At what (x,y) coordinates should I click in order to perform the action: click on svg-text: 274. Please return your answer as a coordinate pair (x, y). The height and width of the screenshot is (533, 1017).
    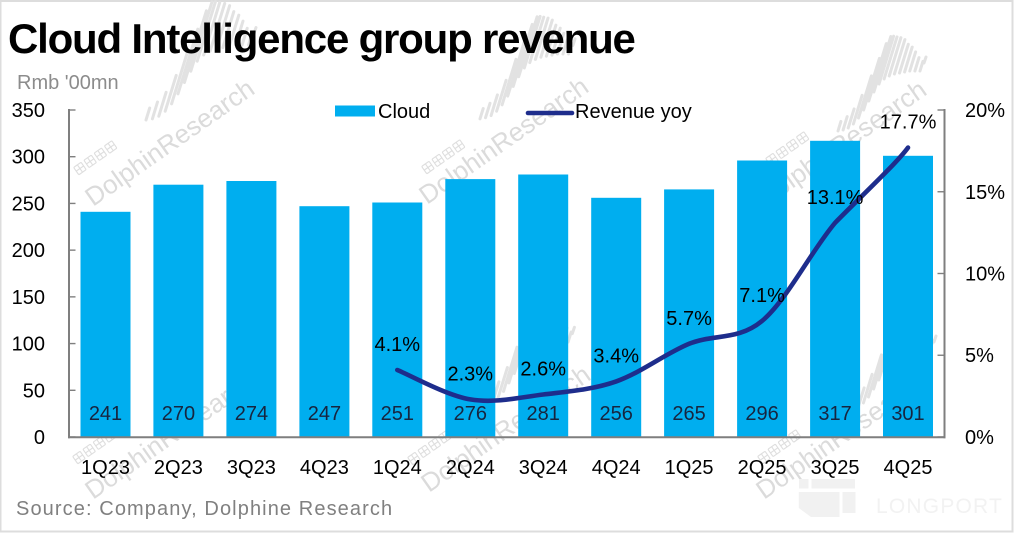
    Looking at the image, I should click on (251, 414).